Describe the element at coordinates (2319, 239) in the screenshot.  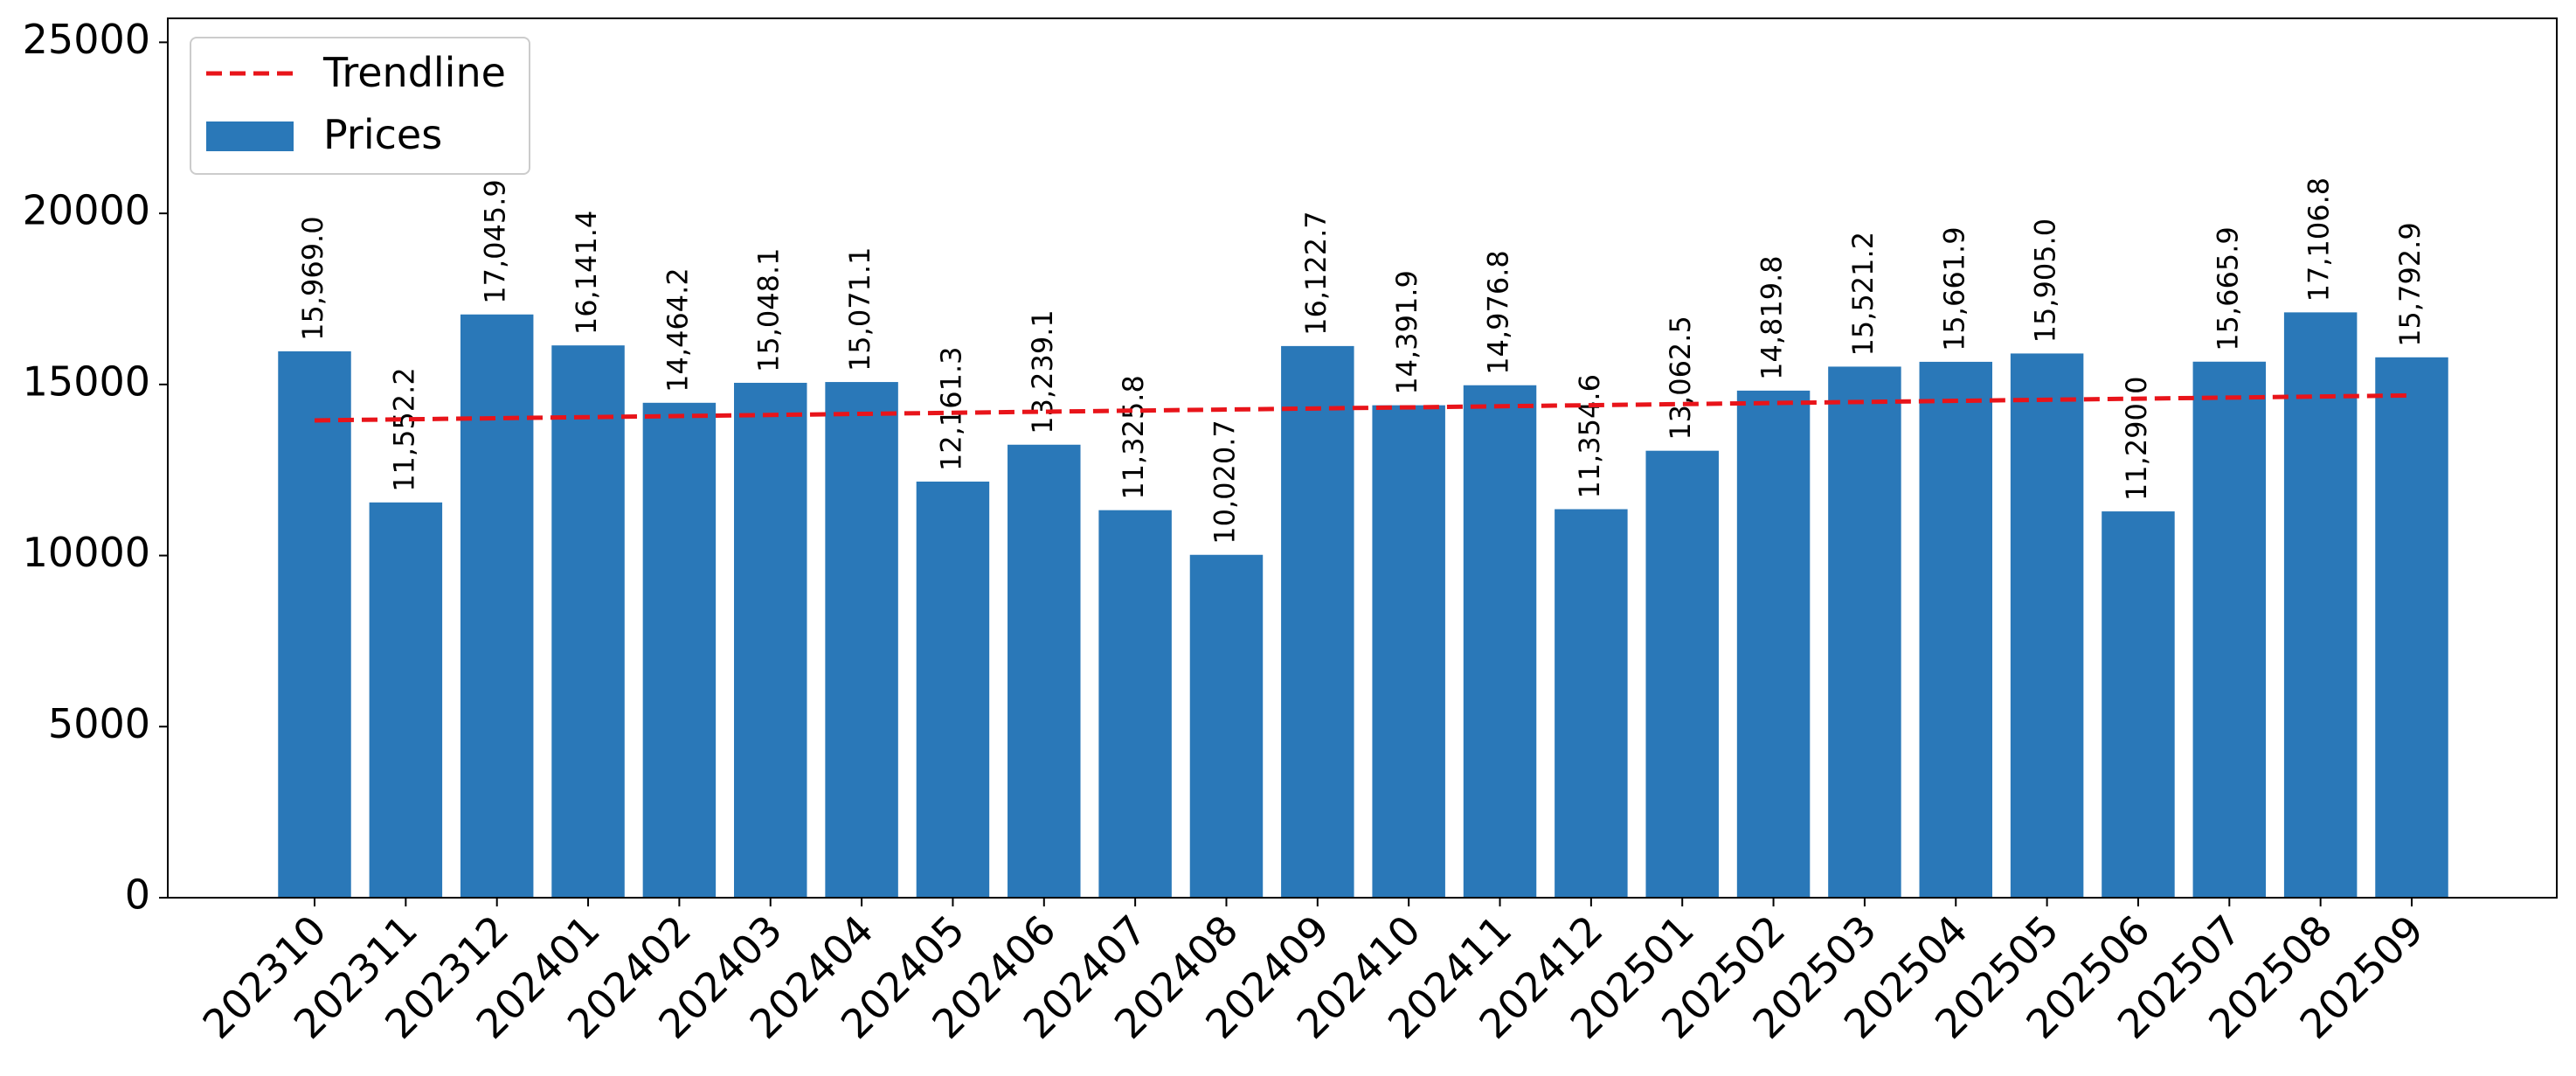
I see `data-label-202508: 17,106.8` at that location.